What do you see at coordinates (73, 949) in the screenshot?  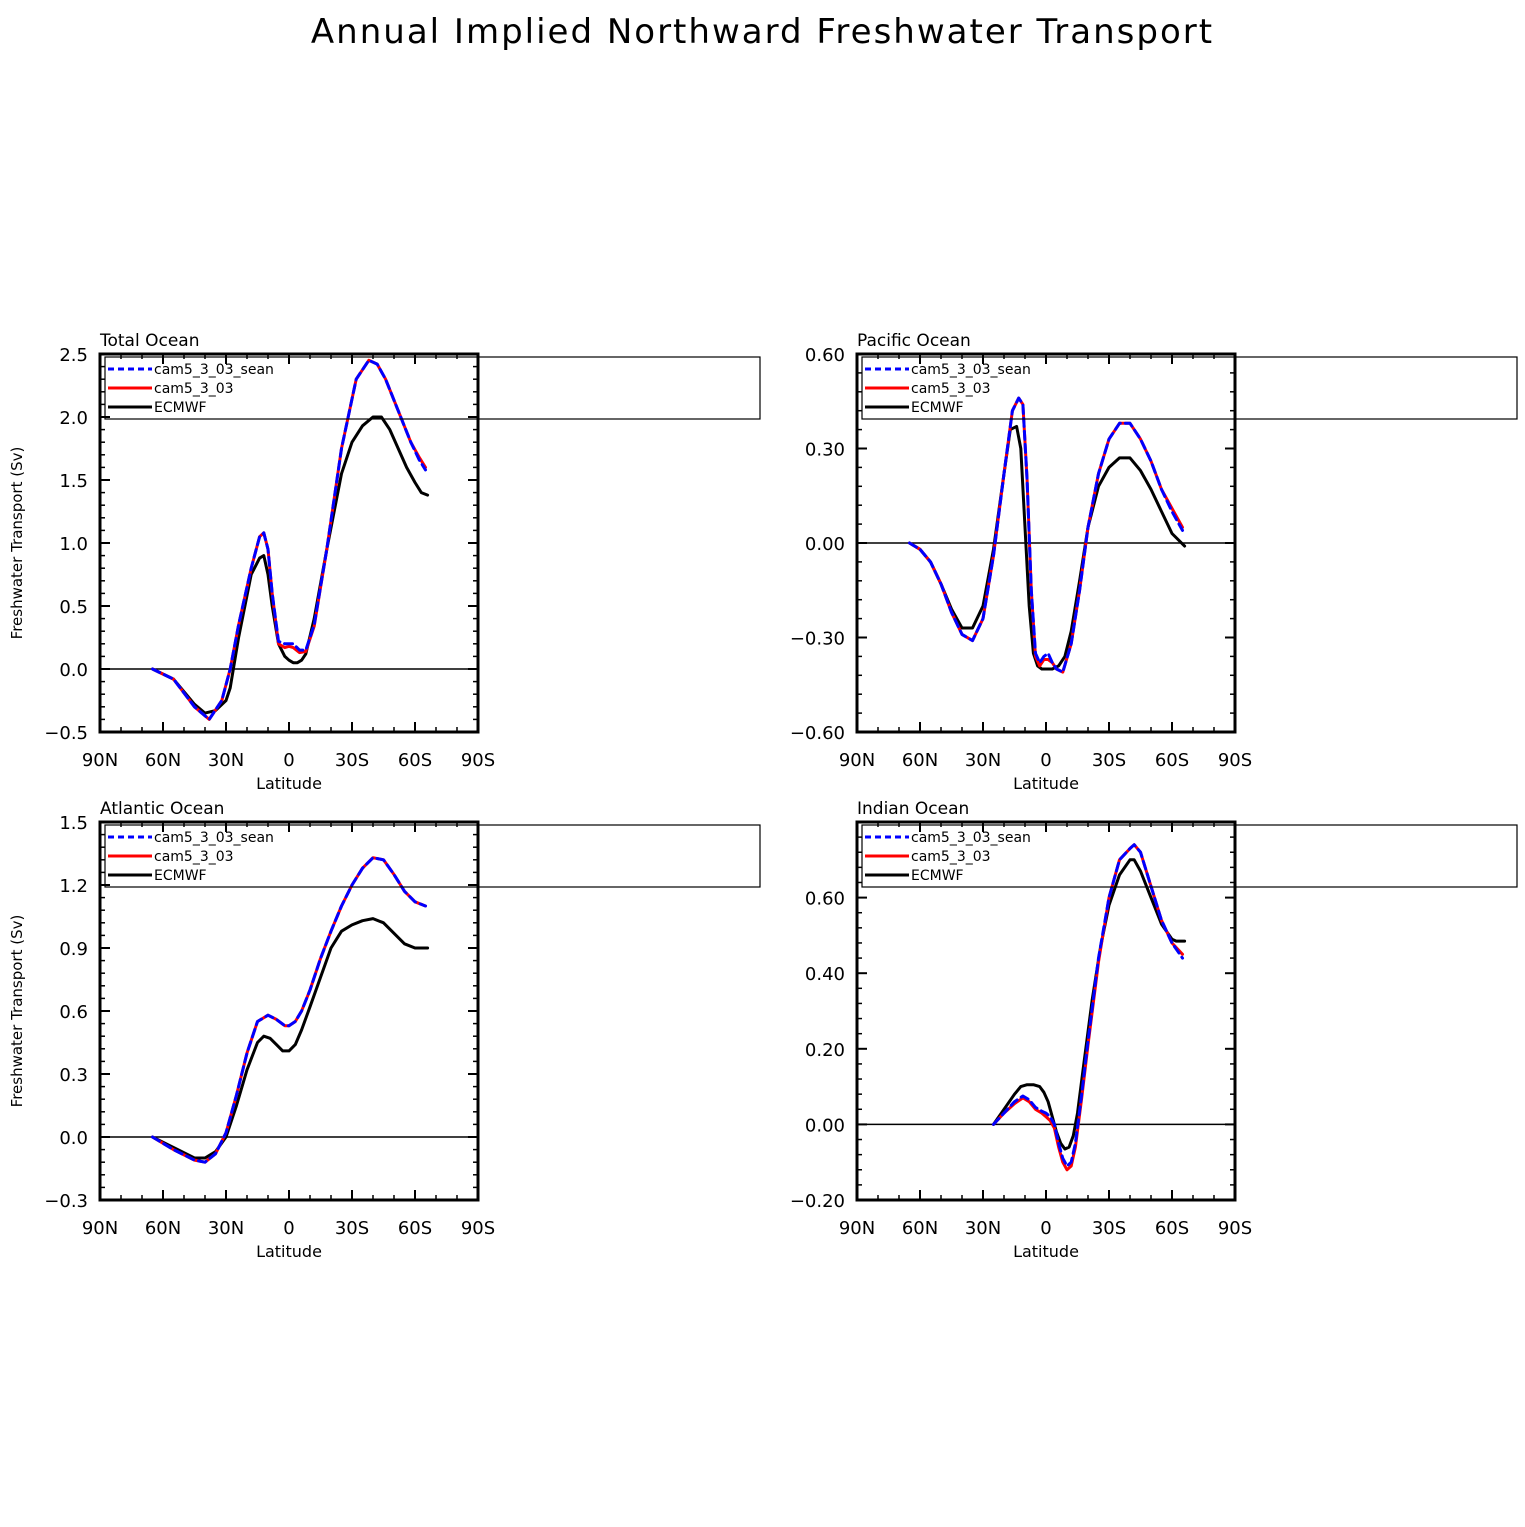 I see `y-tick-label: 0.9` at bounding box center [73, 949].